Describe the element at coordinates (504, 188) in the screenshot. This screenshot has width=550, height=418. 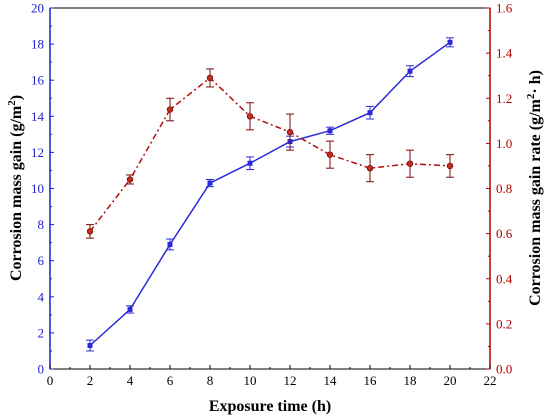
I see `right-tick-label: 0.8` at that location.